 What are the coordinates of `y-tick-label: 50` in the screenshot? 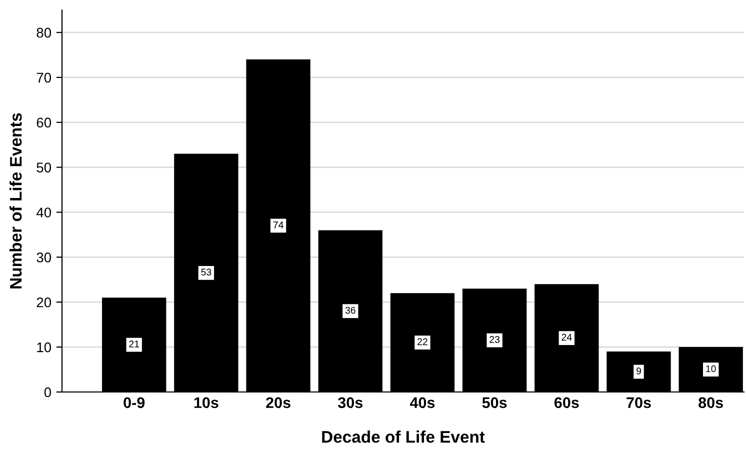 It's located at (44, 167).